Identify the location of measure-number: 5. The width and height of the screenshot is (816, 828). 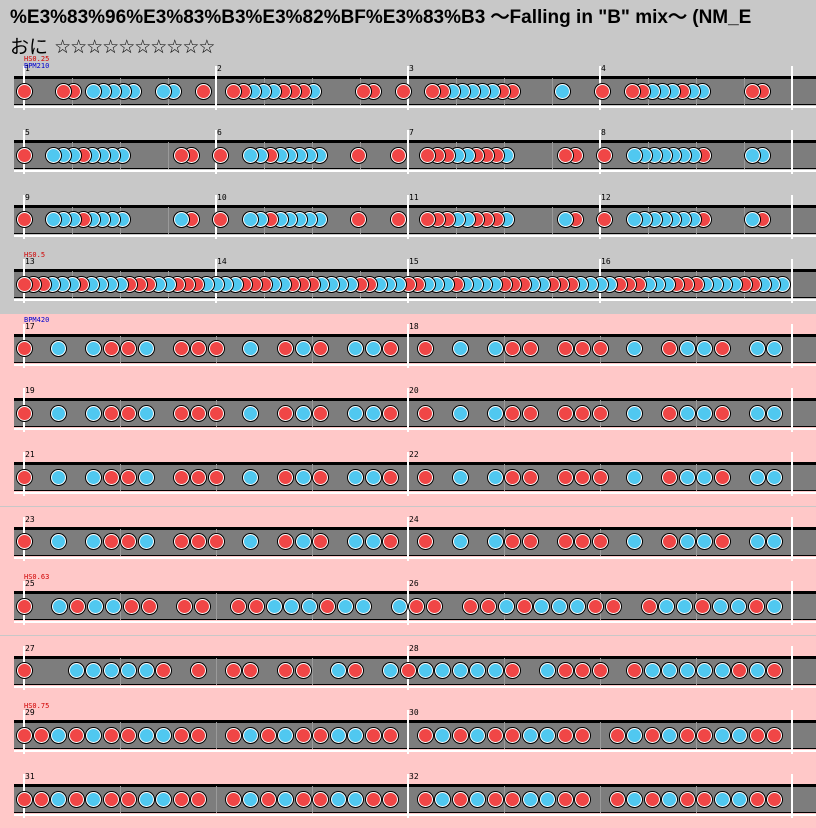
(27, 133).